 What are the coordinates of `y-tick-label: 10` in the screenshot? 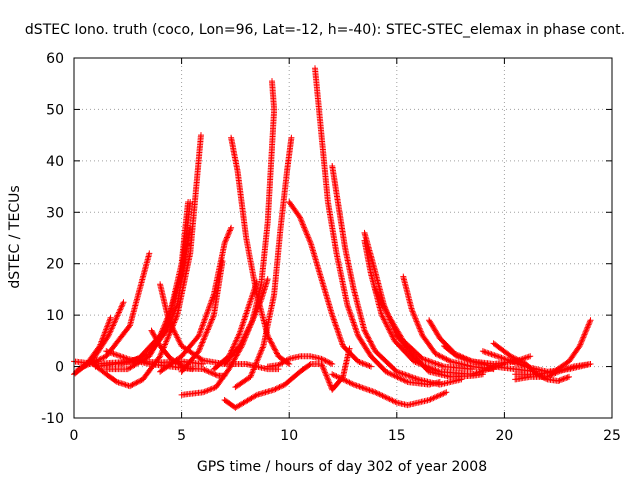 It's located at (55, 316).